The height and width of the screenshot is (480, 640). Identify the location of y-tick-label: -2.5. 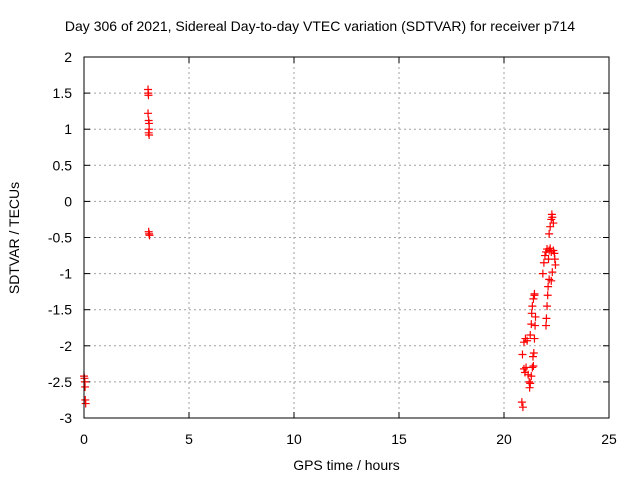
(60, 382).